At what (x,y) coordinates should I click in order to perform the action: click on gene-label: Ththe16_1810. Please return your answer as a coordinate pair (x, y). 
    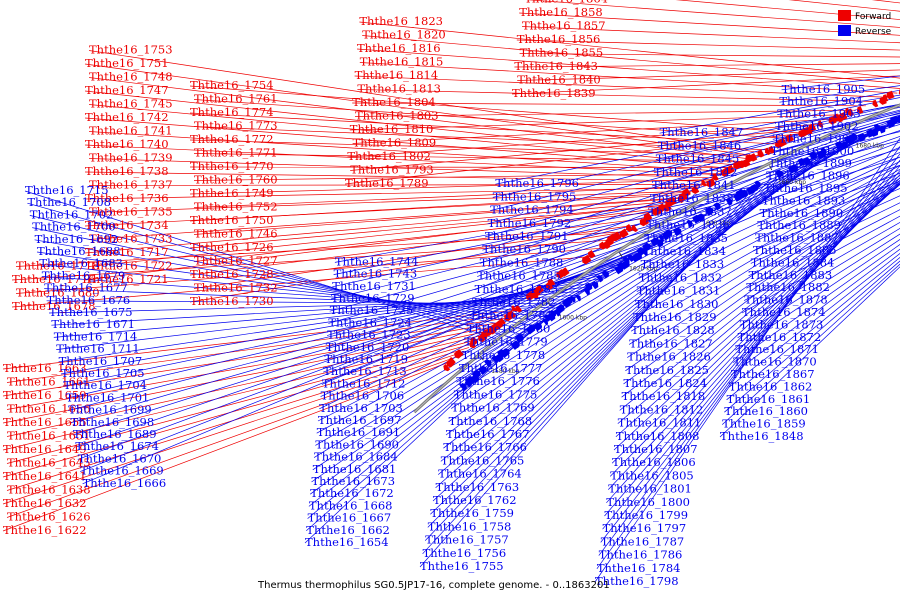
    Looking at the image, I should click on (392, 129).